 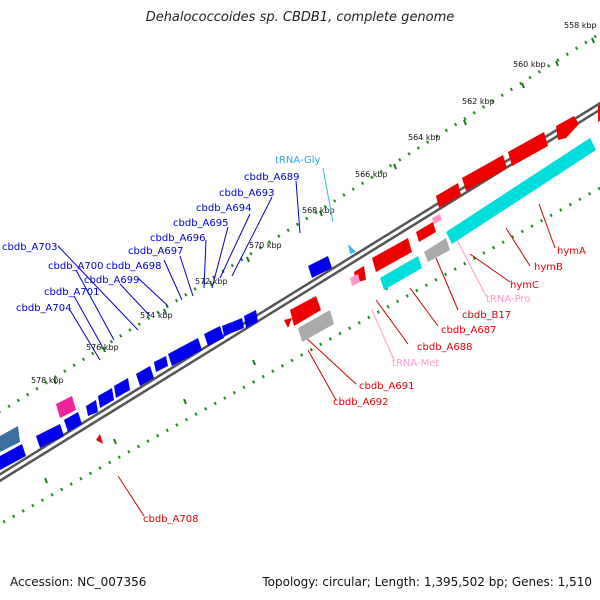 What do you see at coordinates (200, 223) in the screenshot?
I see `gene-label: cbdb_A695` at bounding box center [200, 223].